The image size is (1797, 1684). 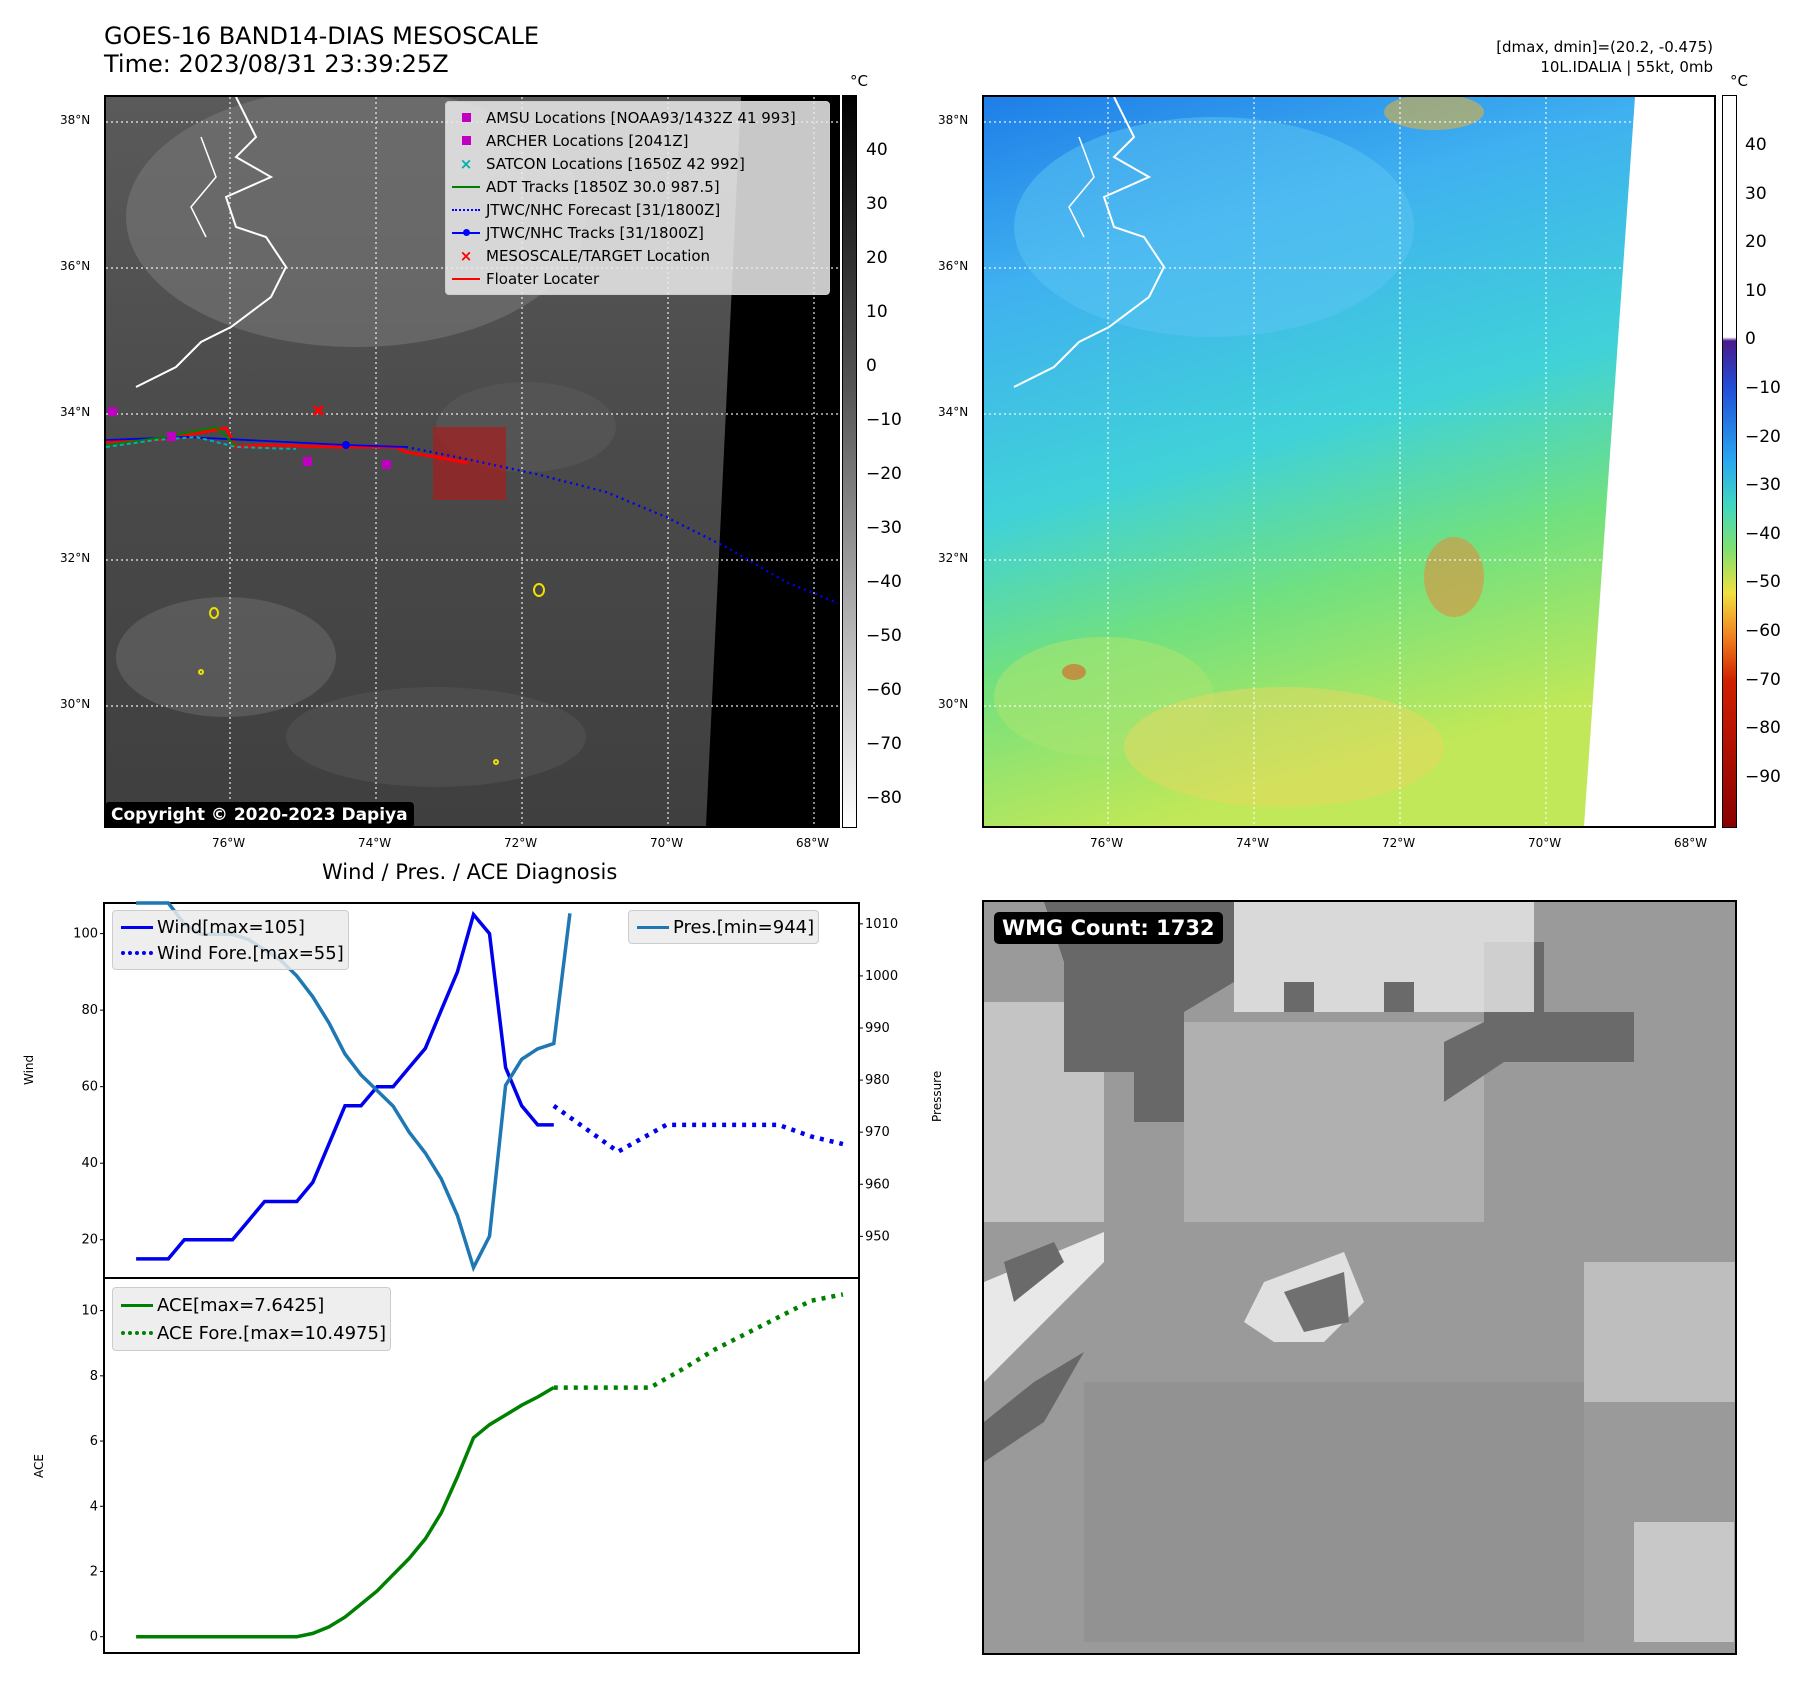 What do you see at coordinates (877, 1028) in the screenshot?
I see `pressure-tick-label: 990` at bounding box center [877, 1028].